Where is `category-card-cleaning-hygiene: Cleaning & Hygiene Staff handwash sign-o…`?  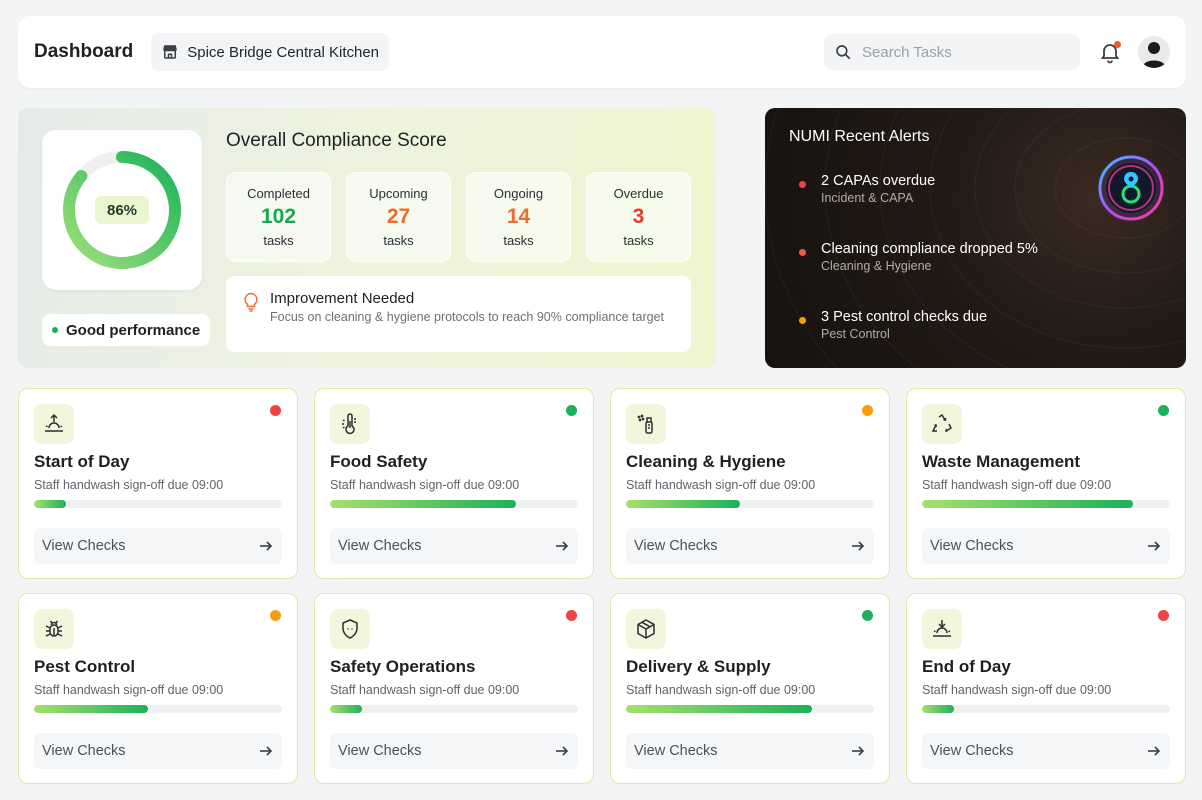 category-card-cleaning-hygiene: Cleaning & Hygiene Staff handwash sign-o… is located at coordinates (750, 483).